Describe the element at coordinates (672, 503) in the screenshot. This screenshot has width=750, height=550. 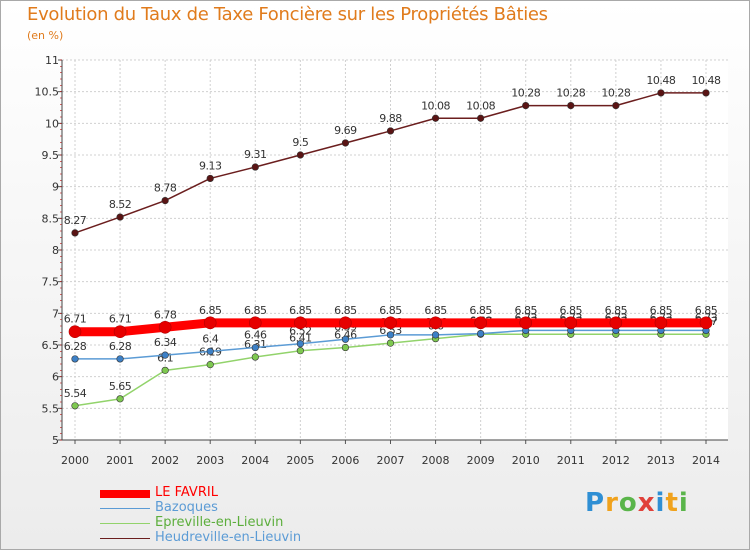
I see `logo-letter: t` at that location.